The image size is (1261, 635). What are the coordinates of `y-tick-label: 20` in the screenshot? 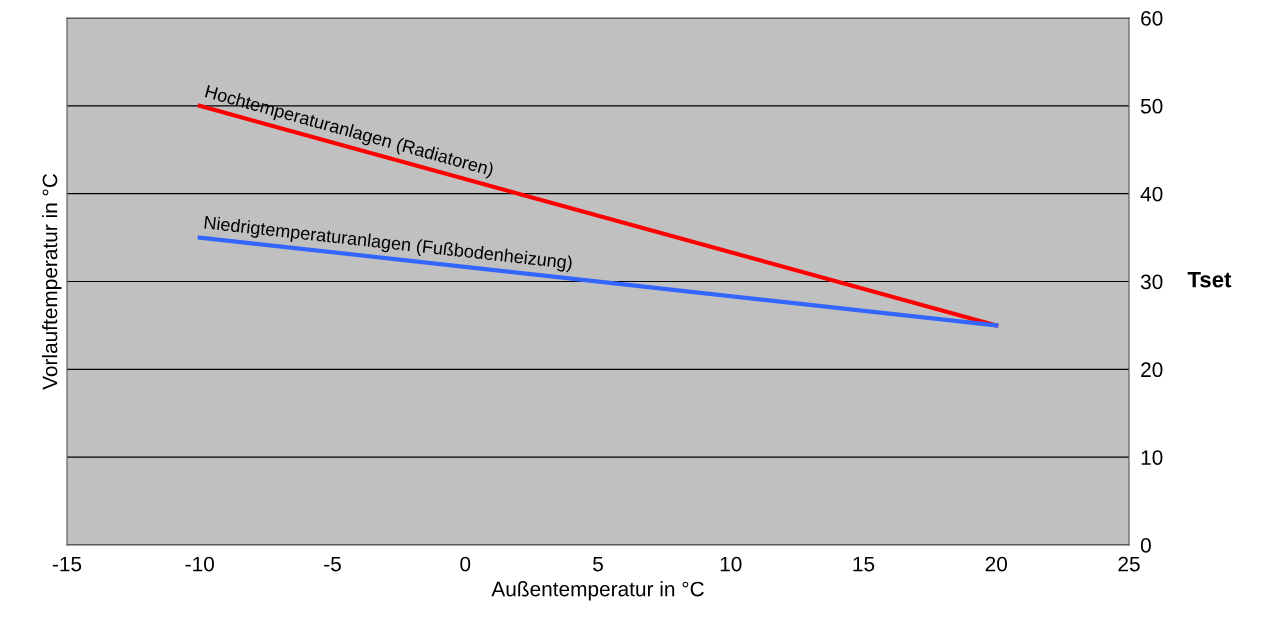 It's located at (1152, 370).